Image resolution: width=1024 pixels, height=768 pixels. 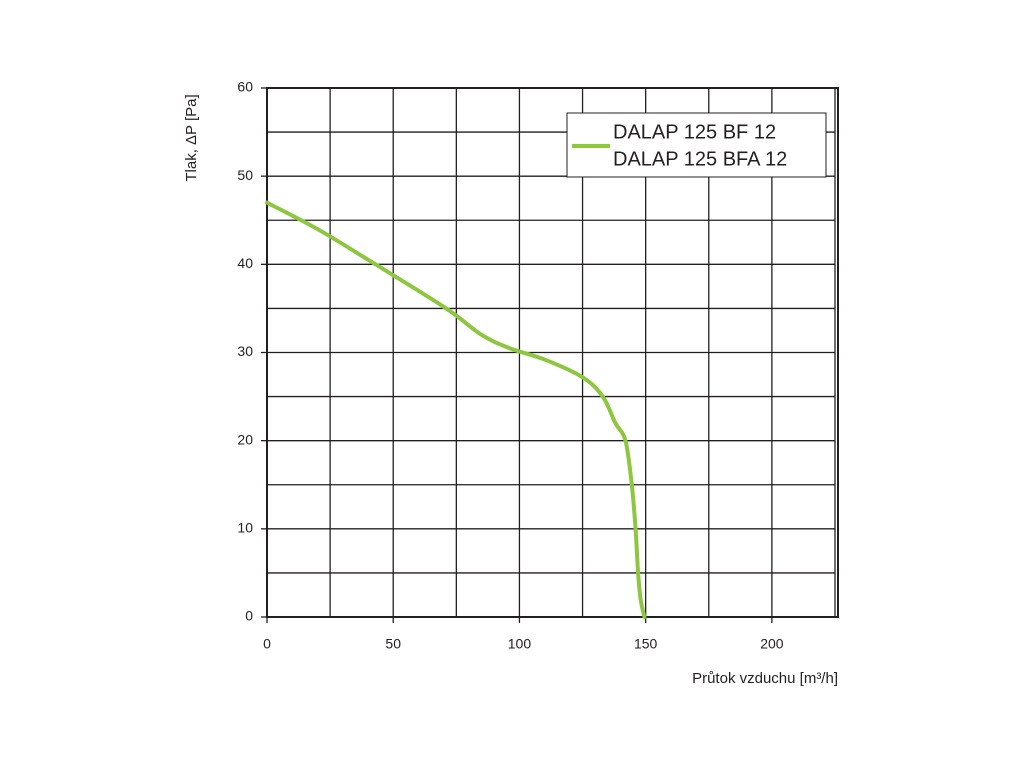 What do you see at coordinates (245, 528) in the screenshot?
I see `y-tick-label: 10` at bounding box center [245, 528].